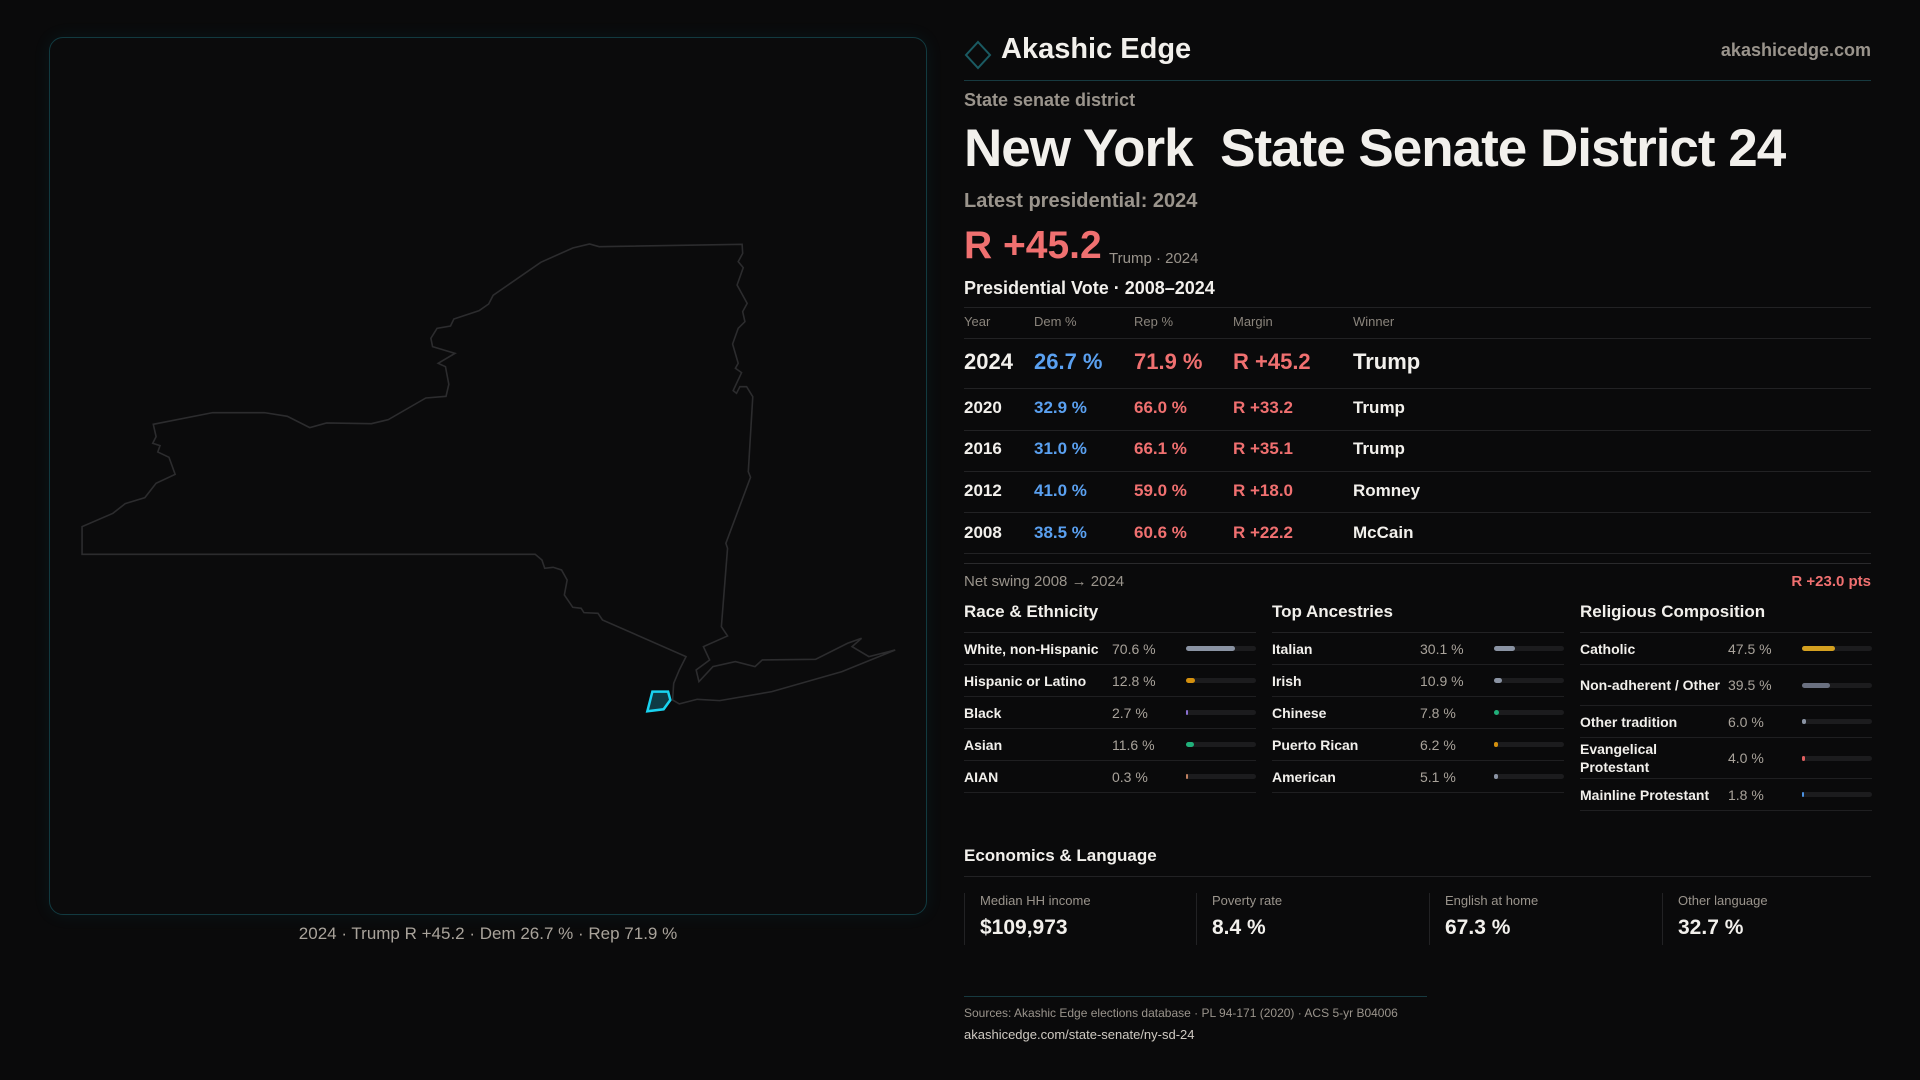  Describe the element at coordinates (1478, 927) in the screenshot. I see `stat-value: 67.3 %` at that location.